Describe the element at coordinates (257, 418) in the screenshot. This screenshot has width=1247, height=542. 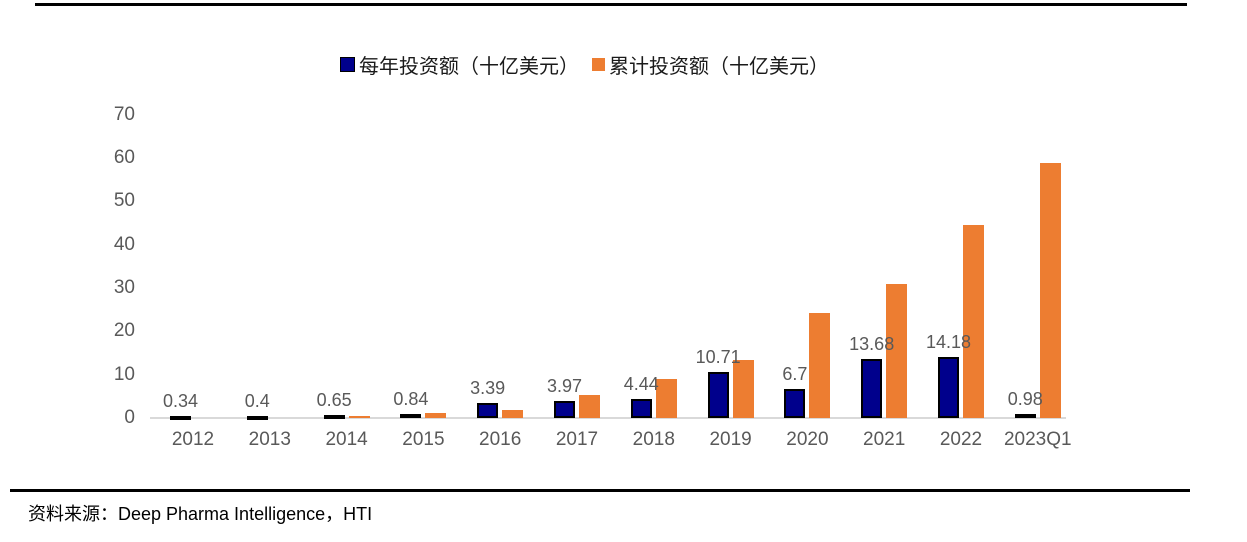
I see `annual-bar-2013` at that location.